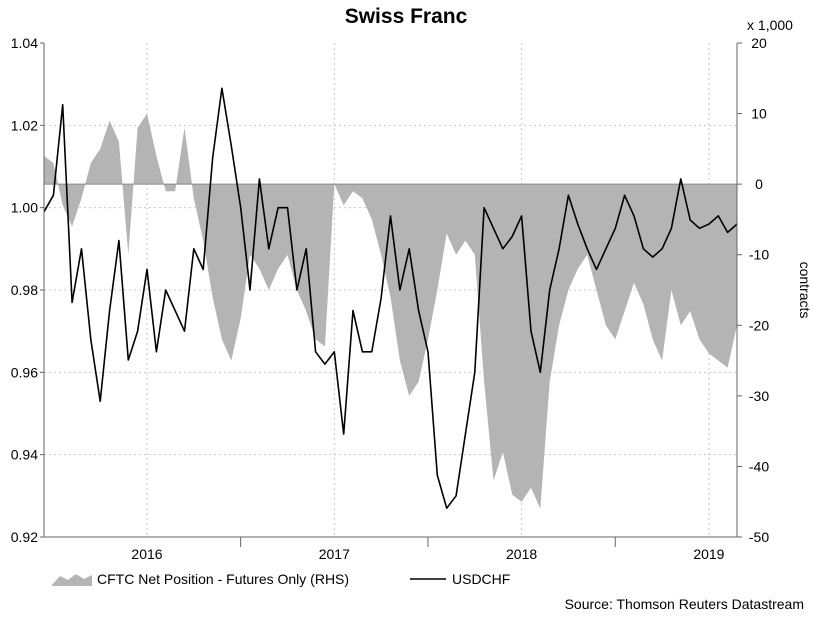  Describe the element at coordinates (759, 43) in the screenshot. I see `y-right-tick-label: 20` at that location.